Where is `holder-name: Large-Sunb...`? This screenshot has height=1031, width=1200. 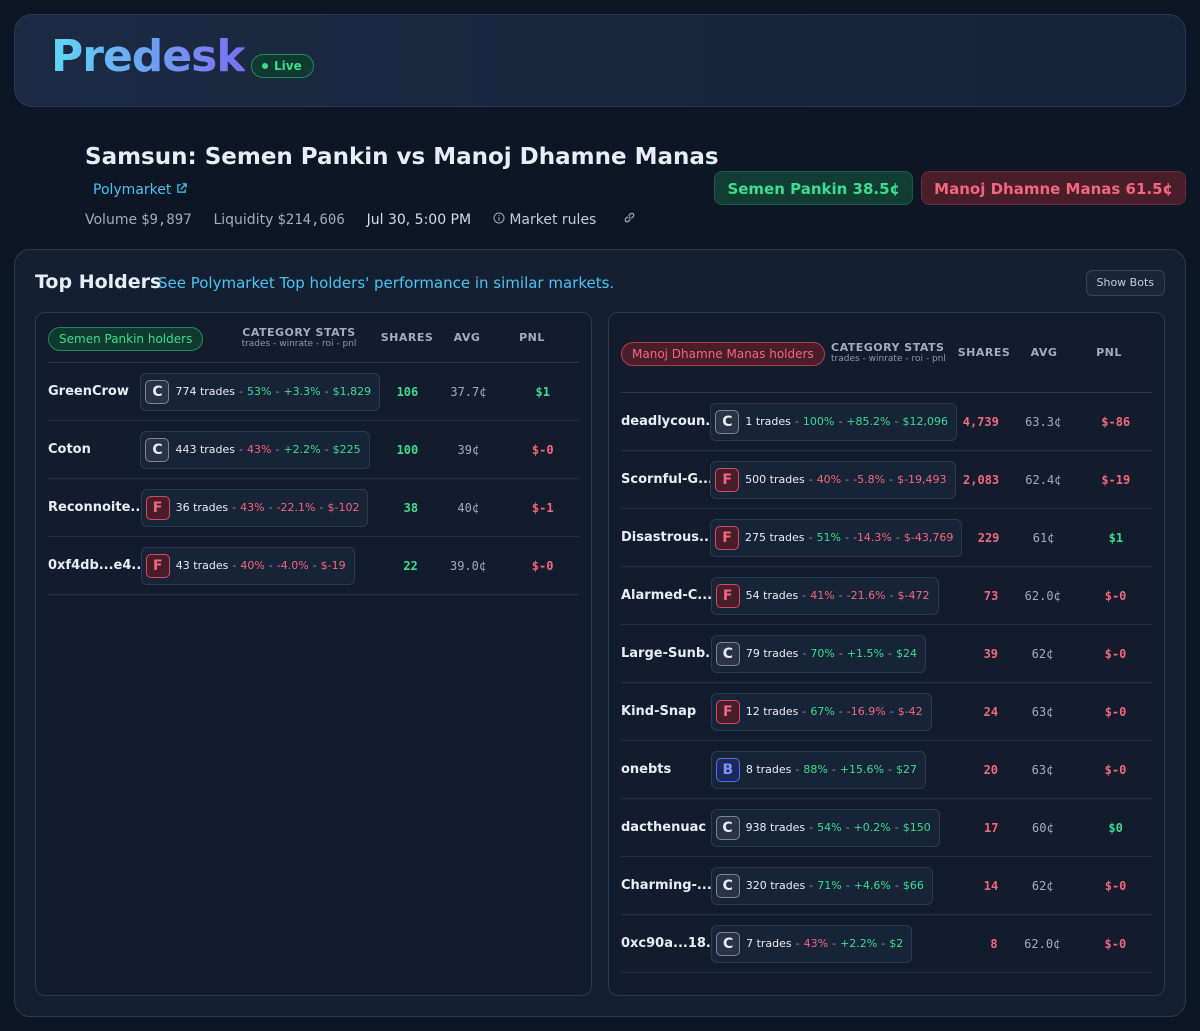
holder-name: Large-Sunb... is located at coordinates (666, 653).